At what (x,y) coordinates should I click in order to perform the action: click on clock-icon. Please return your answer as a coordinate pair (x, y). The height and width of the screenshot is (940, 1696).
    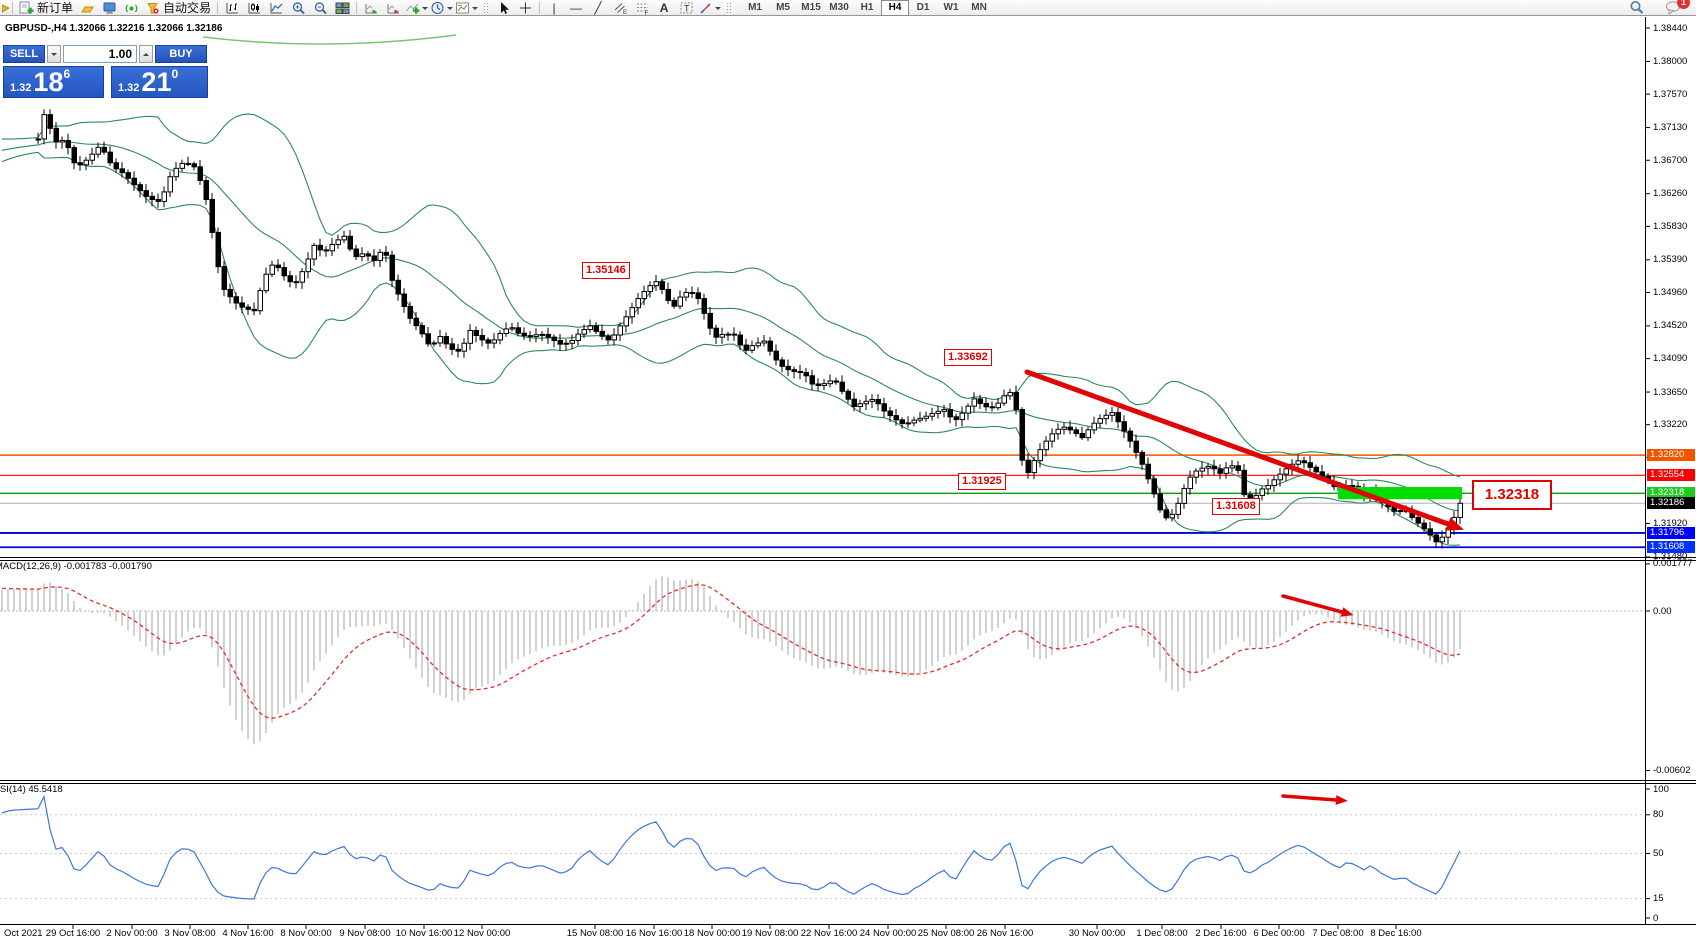
    Looking at the image, I should click on (437, 7).